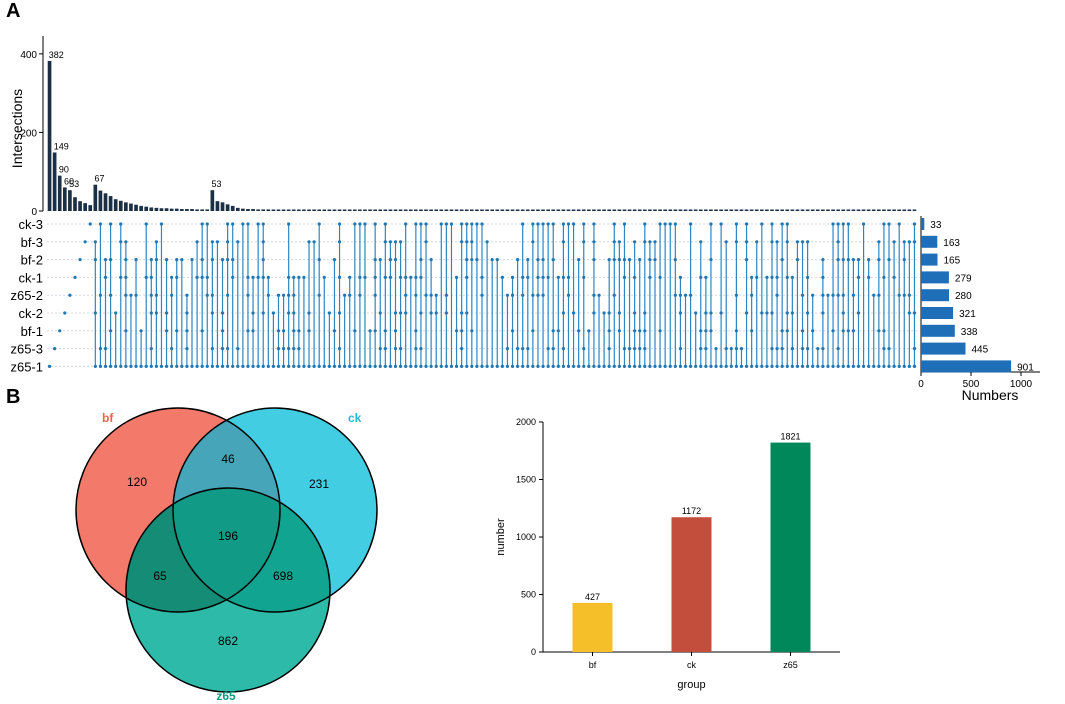  I want to click on venn-diagram: bf ck z65 120 231 862 46 65 698 196, so click(226, 555).